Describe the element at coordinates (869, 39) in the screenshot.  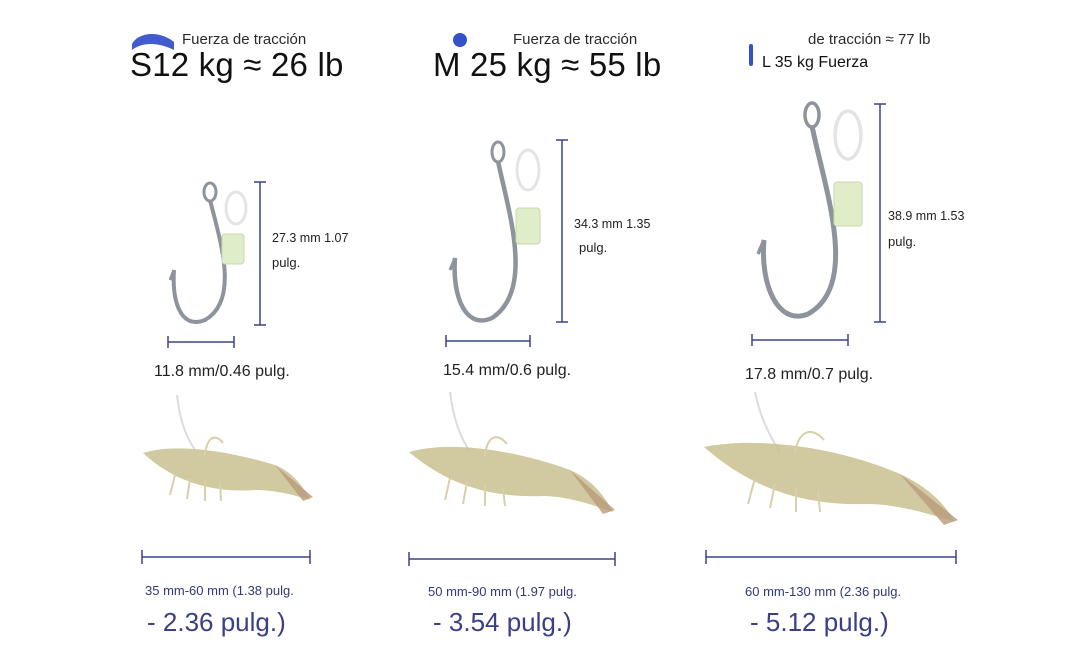
I see `pull-strength-label: de tracción ≈ 77 lb` at that location.